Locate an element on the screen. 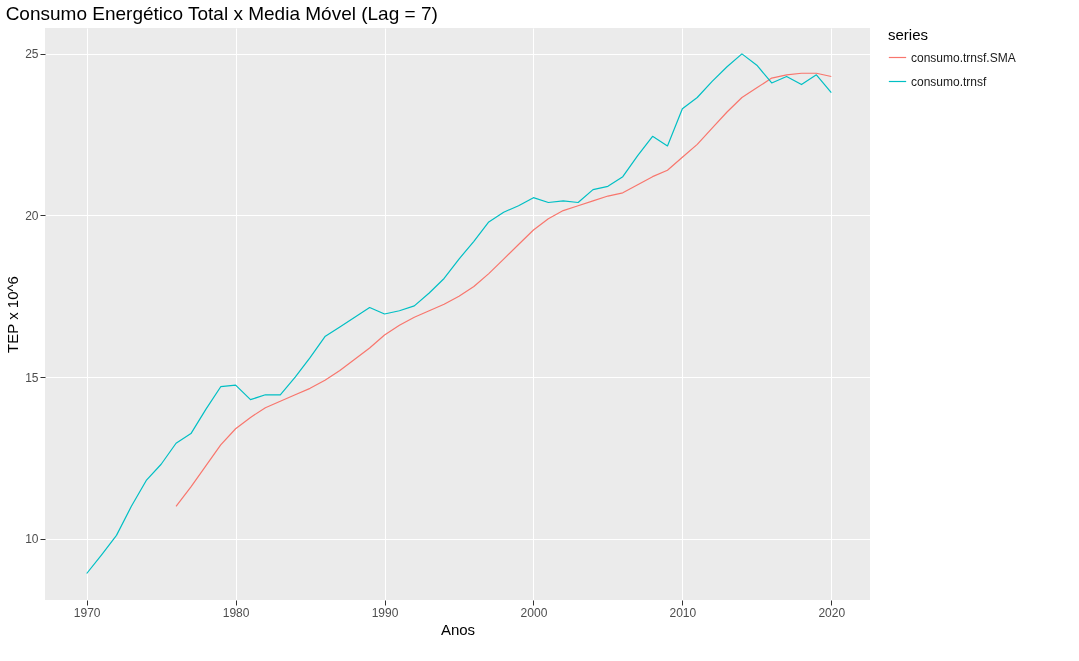 The width and height of the screenshot is (1079, 661). legend-title: series is located at coordinates (908, 34).